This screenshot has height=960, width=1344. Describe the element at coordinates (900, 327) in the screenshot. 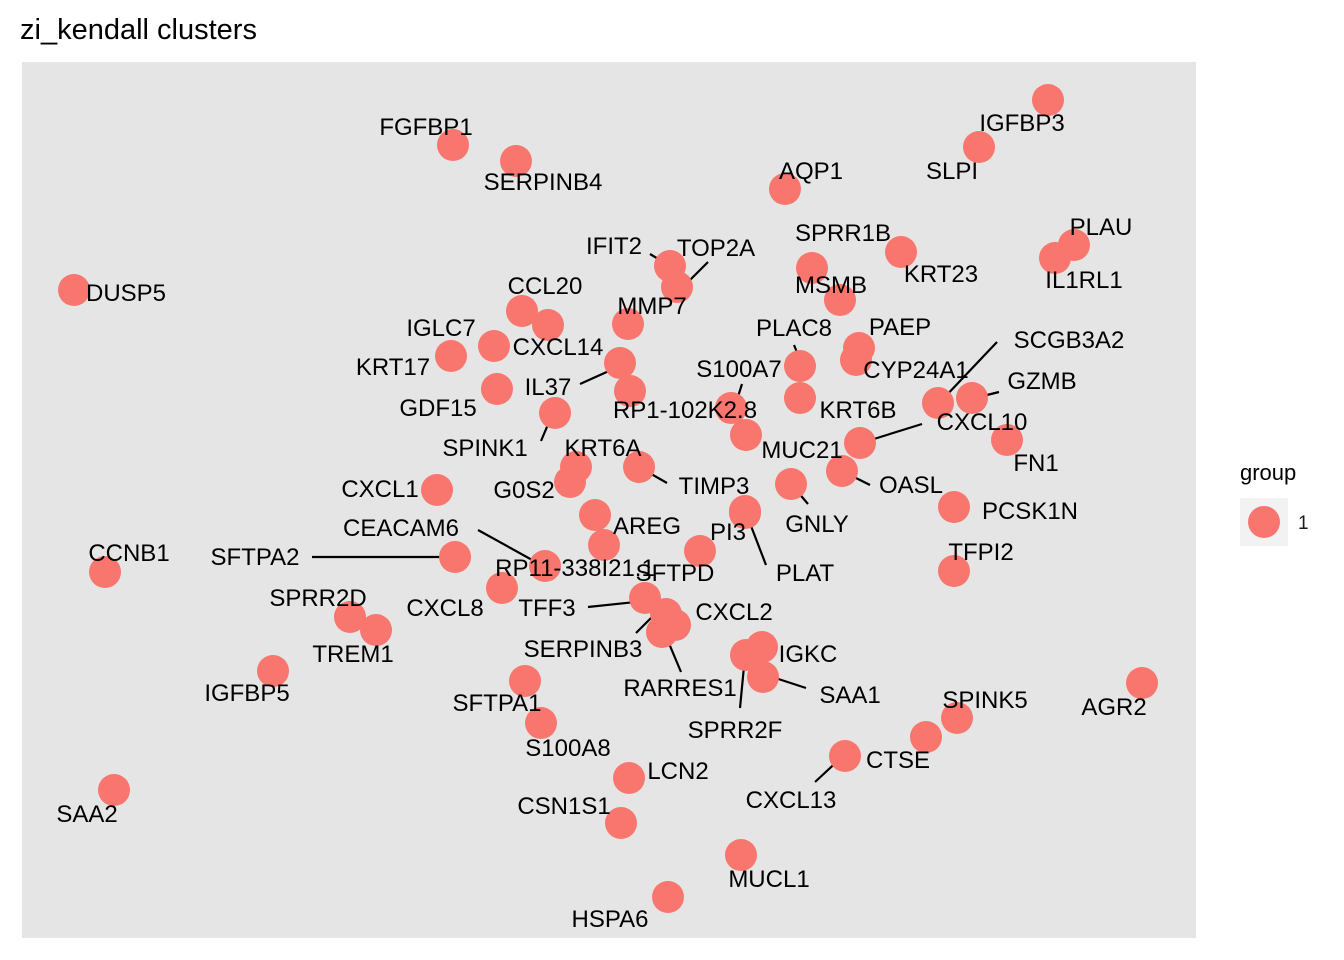

I see `point-label: PAEP` at that location.